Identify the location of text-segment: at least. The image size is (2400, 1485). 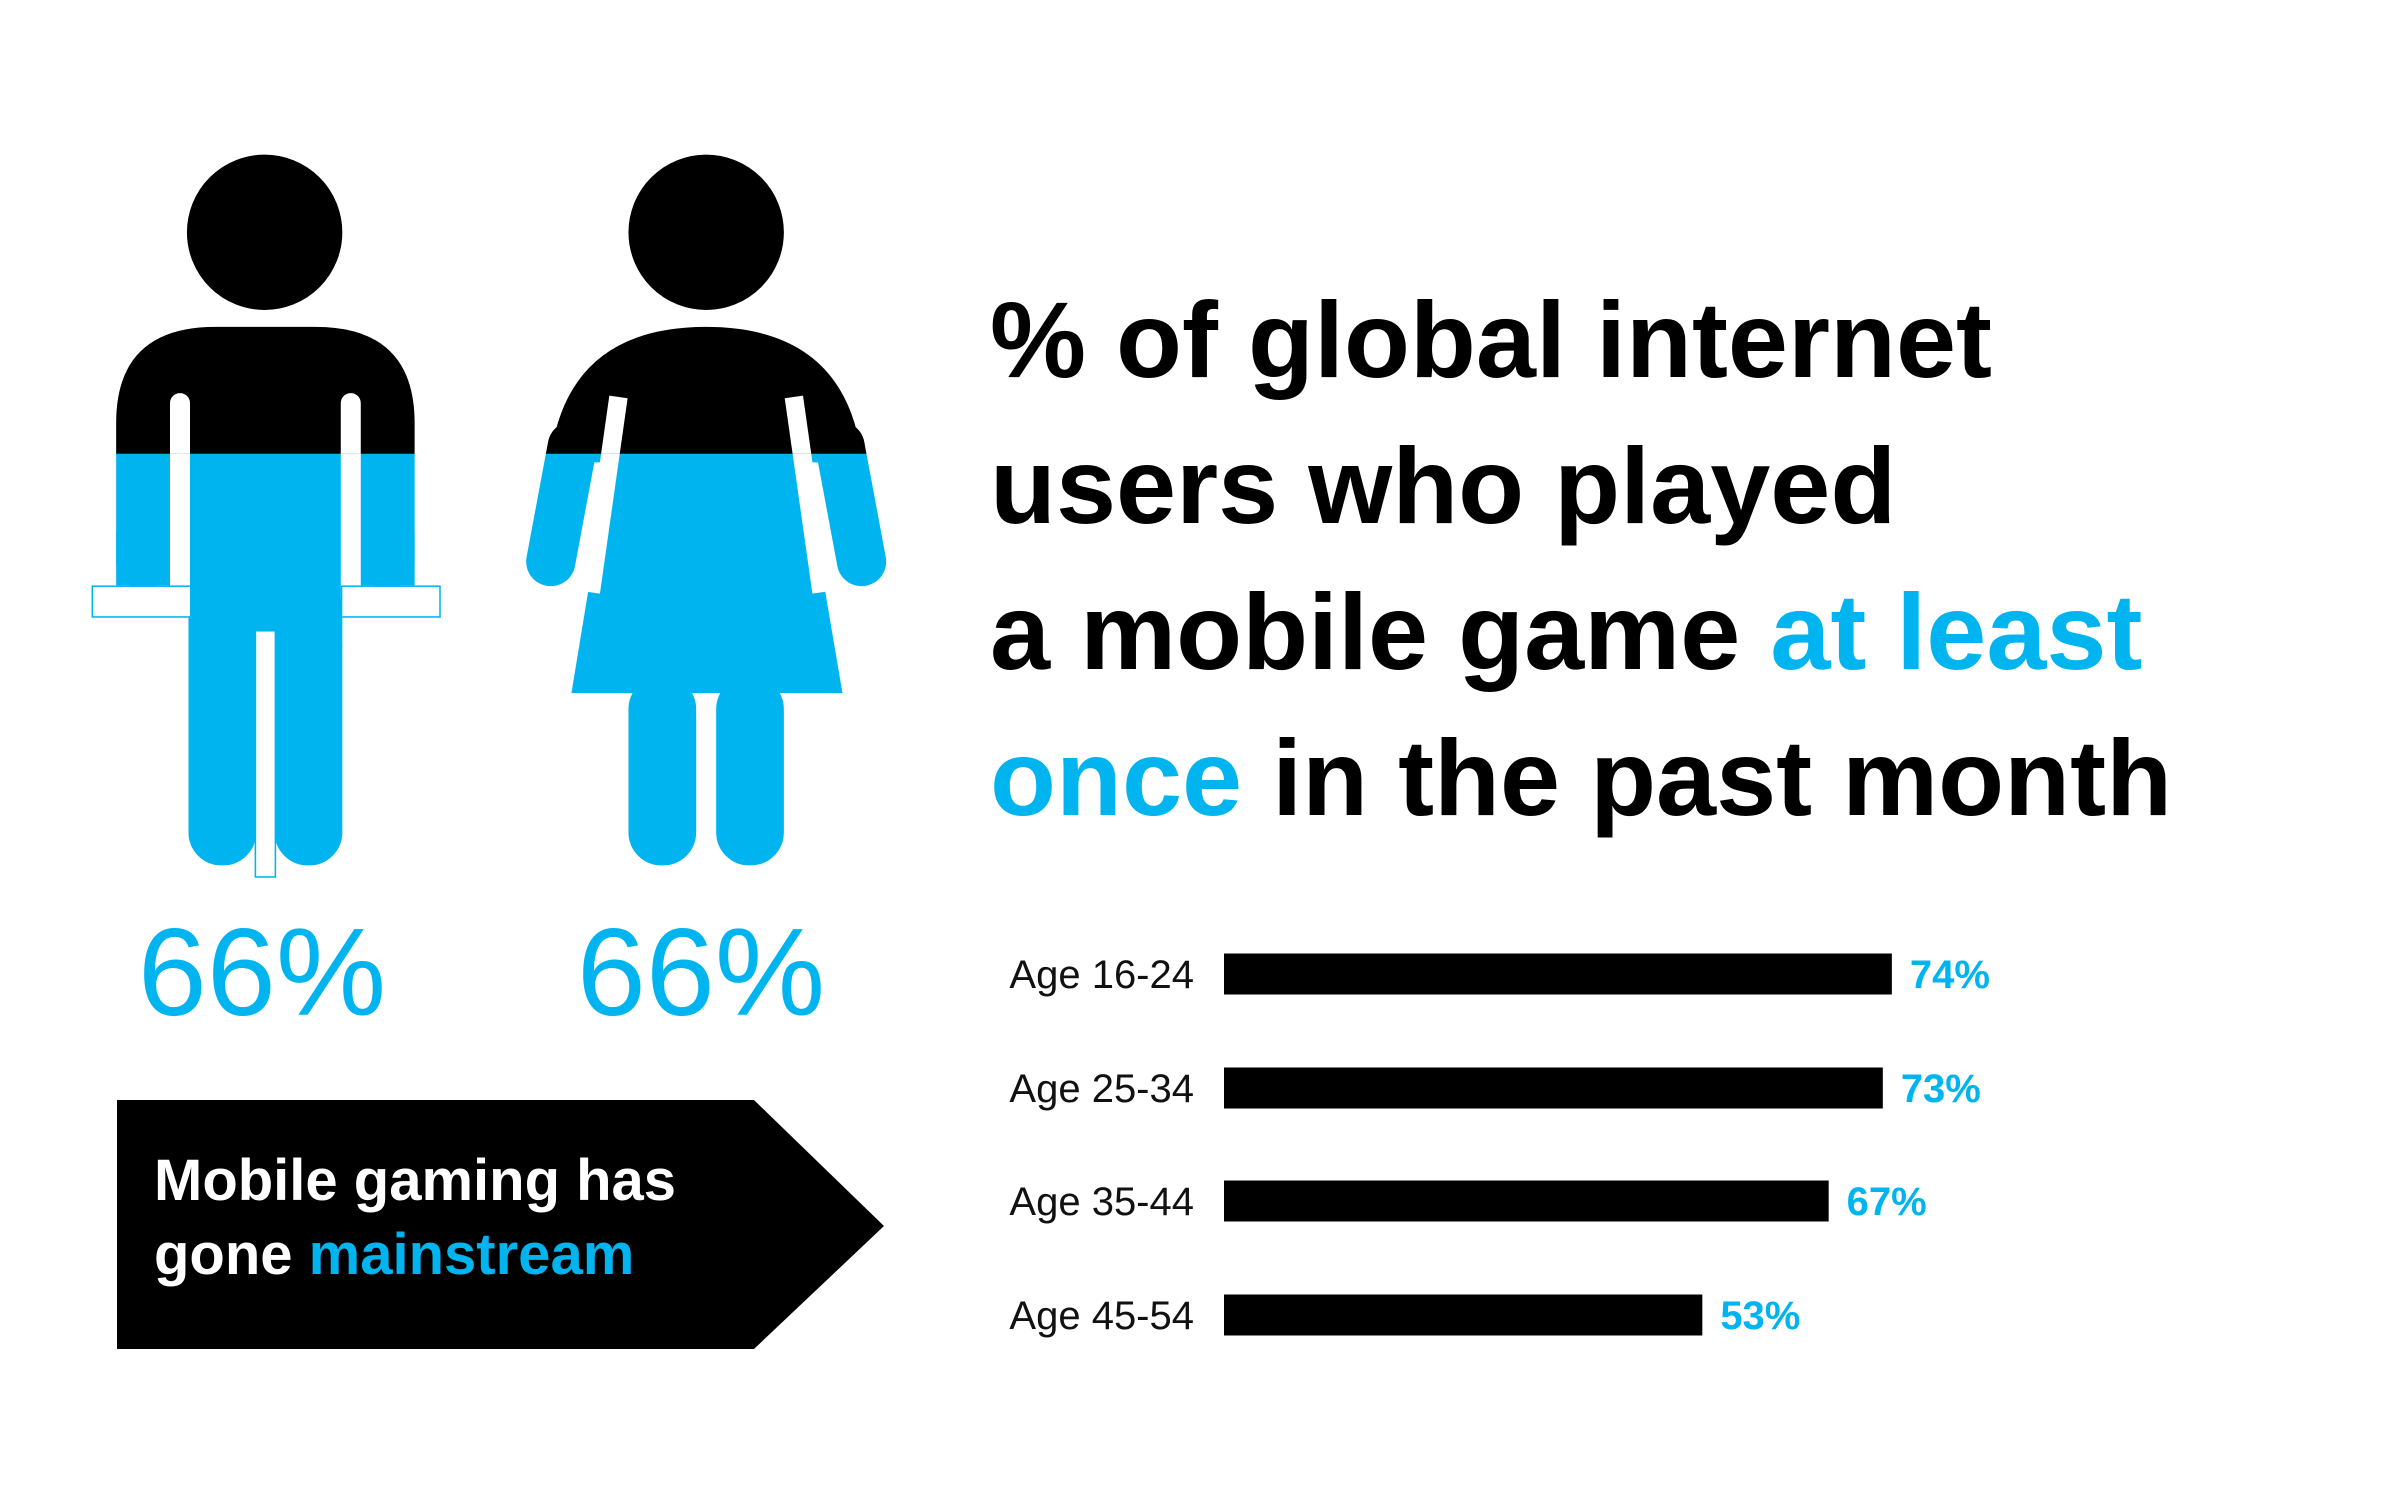
(1956, 631).